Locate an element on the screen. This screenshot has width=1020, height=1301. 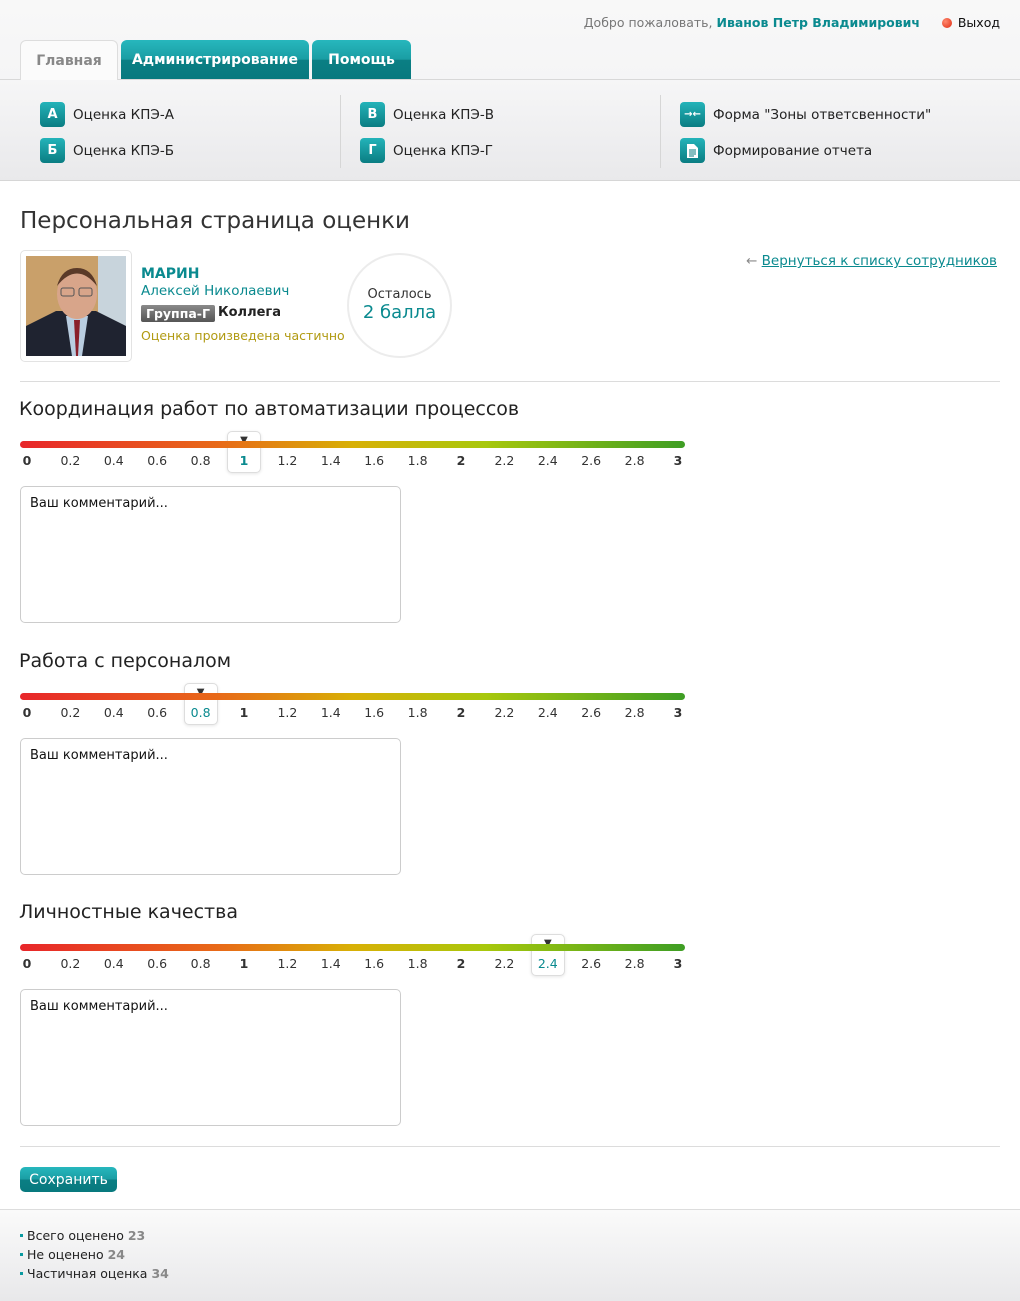
tab-help: Помощь is located at coordinates (361, 59).